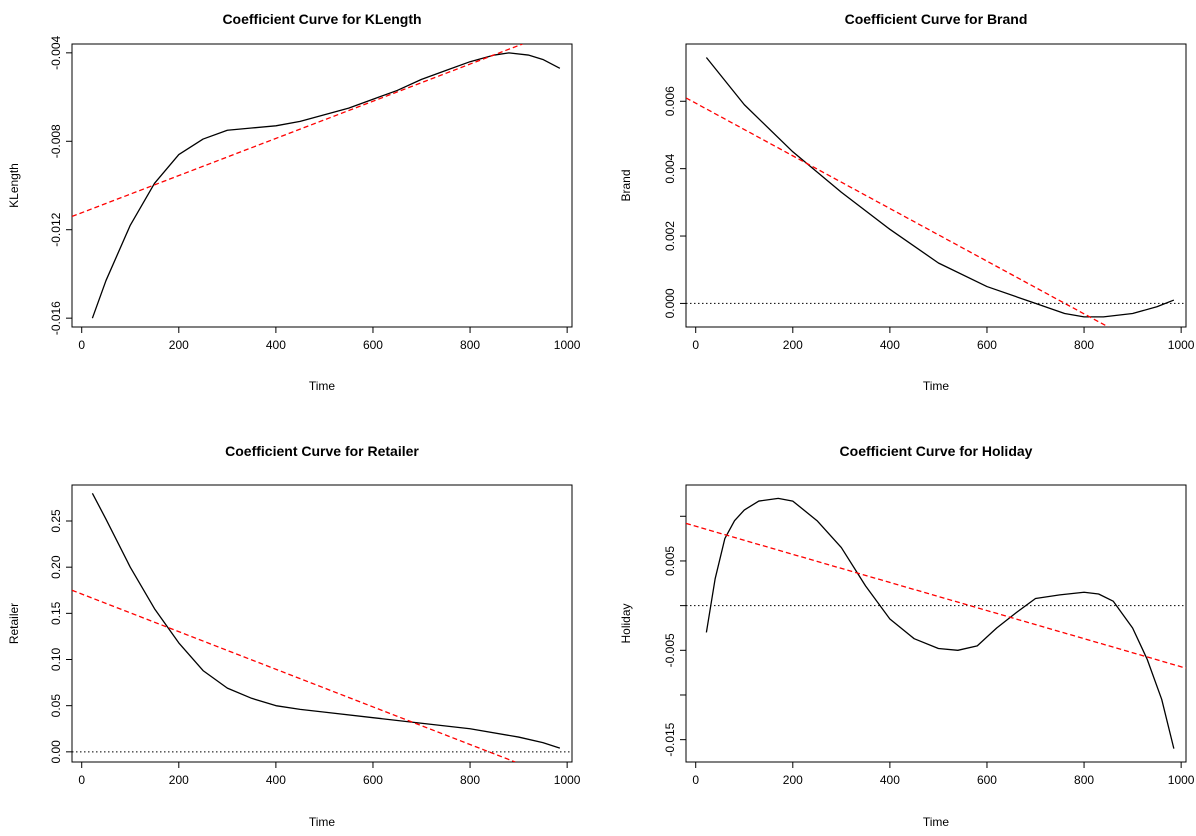 This screenshot has width=1196, height=836. What do you see at coordinates (56, 53) in the screenshot?
I see `y-tick-label: -0.004` at bounding box center [56, 53].